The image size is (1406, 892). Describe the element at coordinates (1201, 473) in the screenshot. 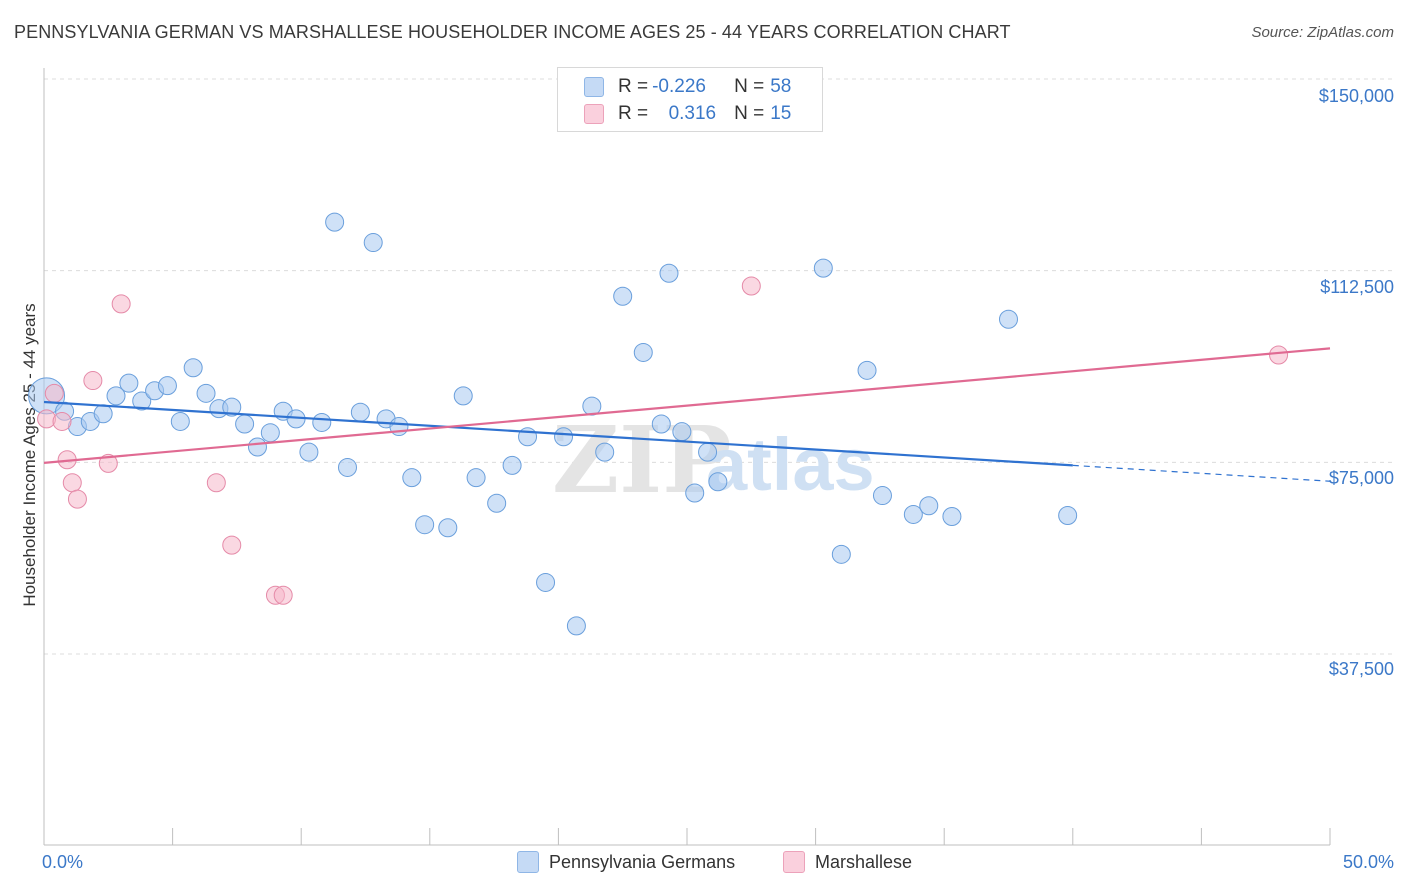

I see `pennsylvania-german-trend-extension` at that location.